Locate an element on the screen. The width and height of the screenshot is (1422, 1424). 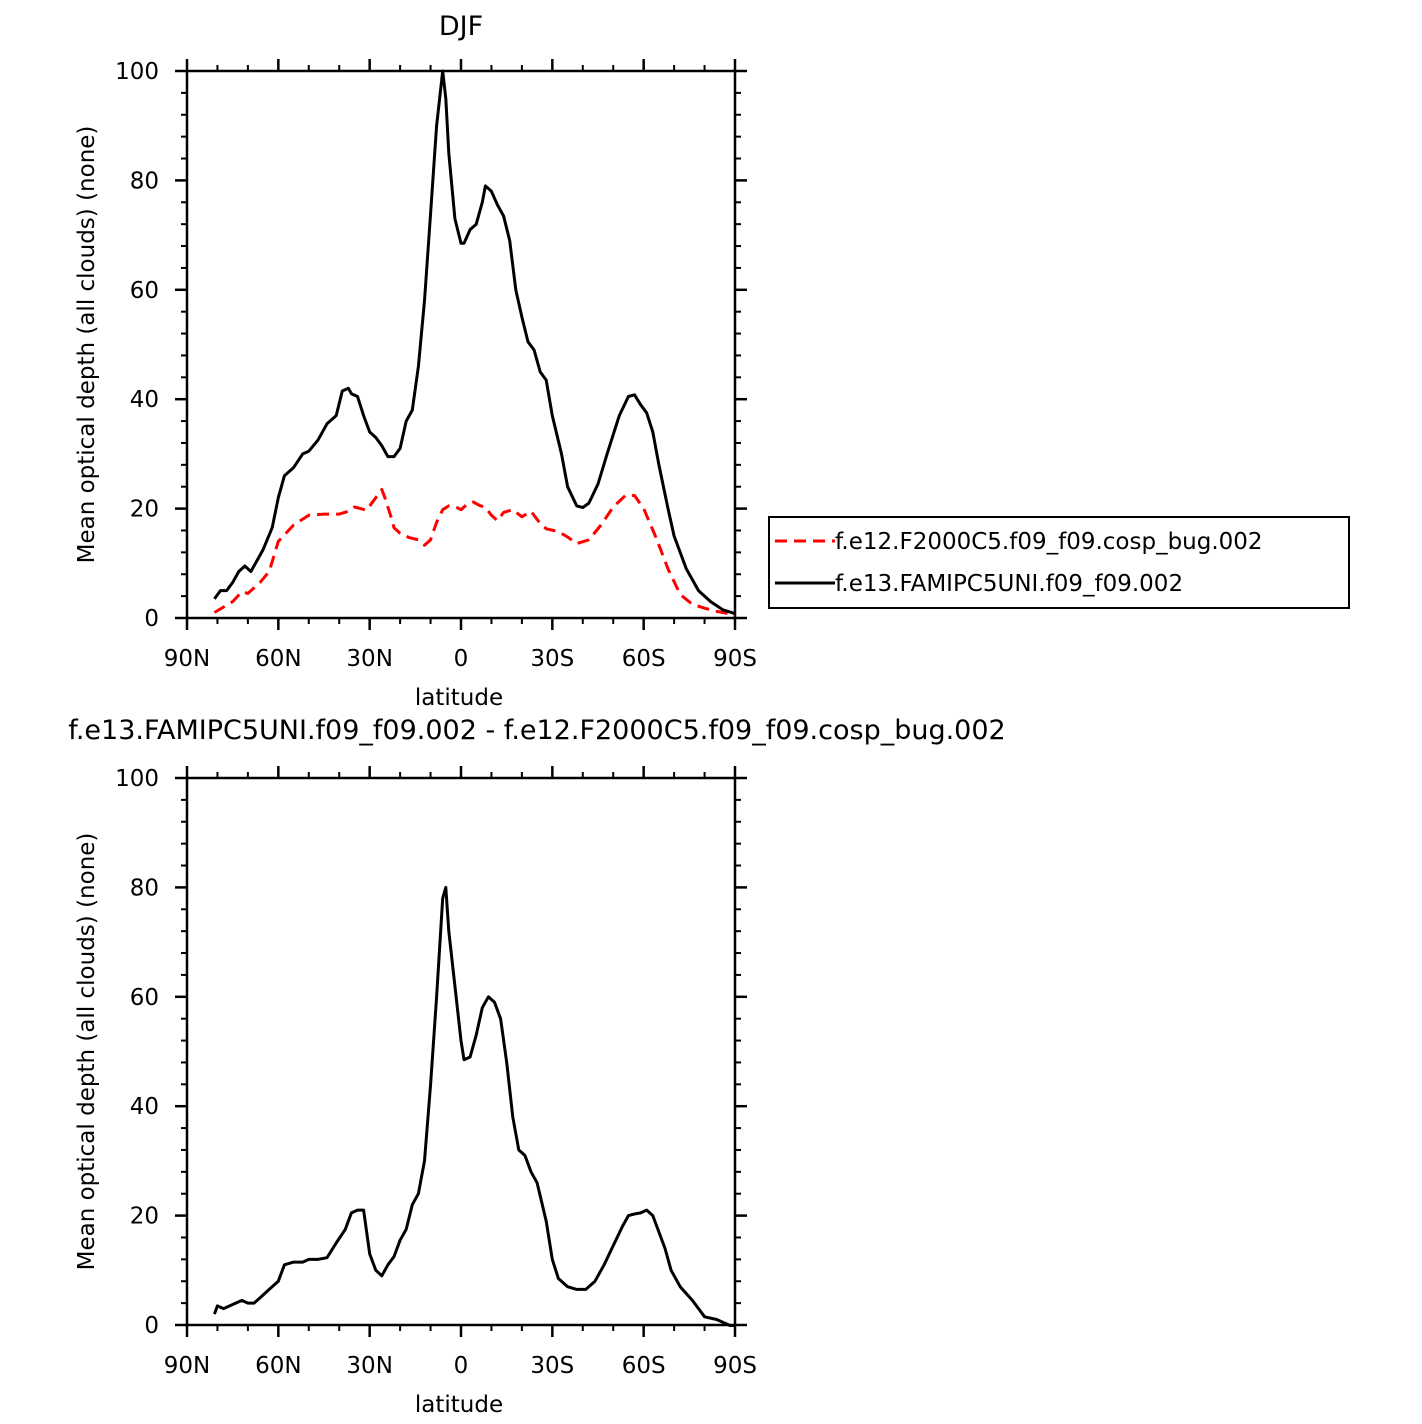
legend-box is located at coordinates (1059, 562).